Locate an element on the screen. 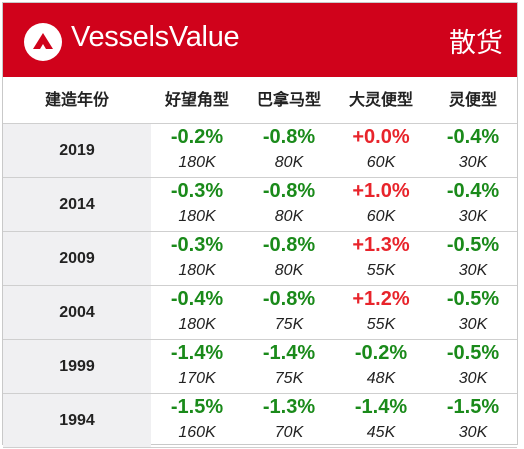  supramax-cell: -0.2% 48K is located at coordinates (381, 366).